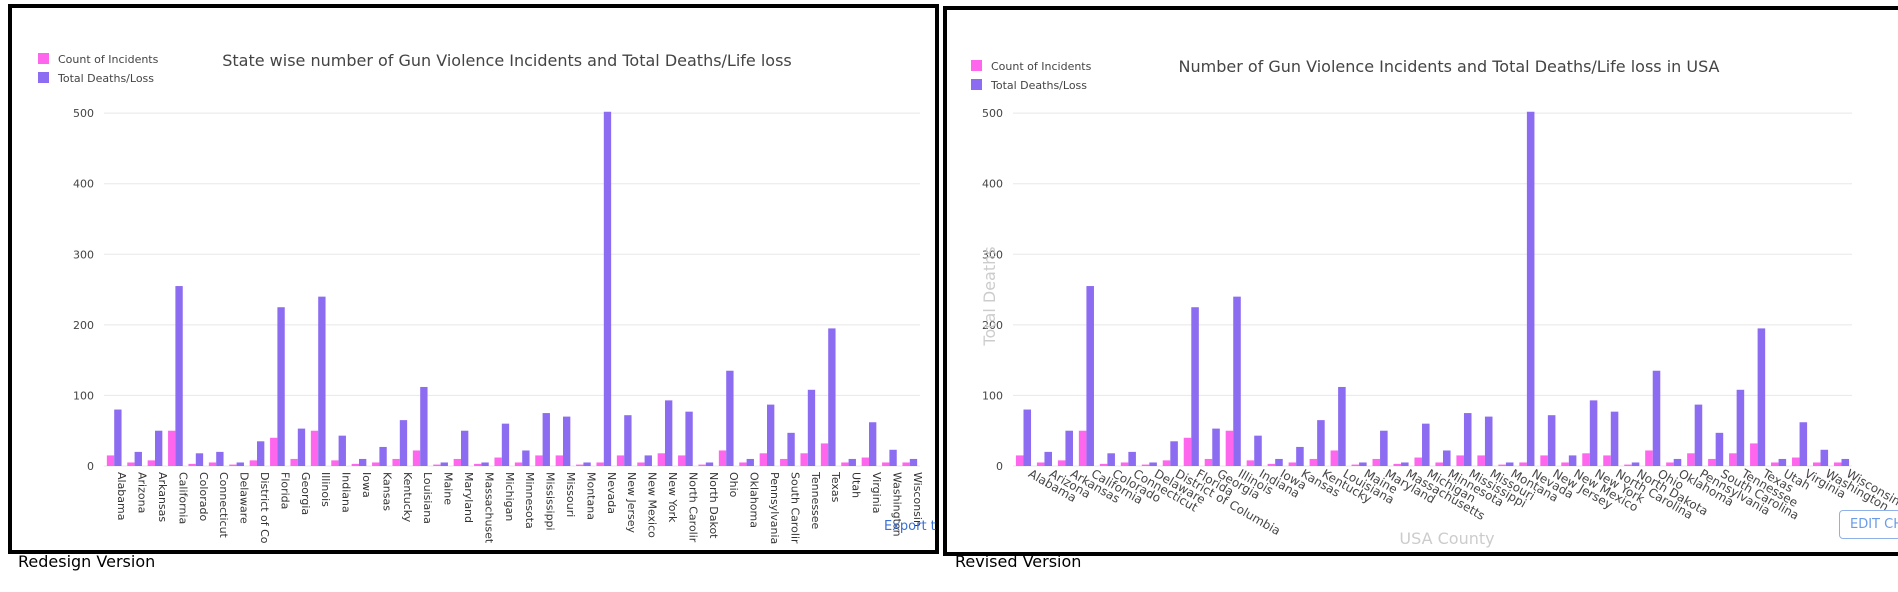  What do you see at coordinates (325, 489) in the screenshot?
I see `x-tick-label: Illinois` at bounding box center [325, 489].